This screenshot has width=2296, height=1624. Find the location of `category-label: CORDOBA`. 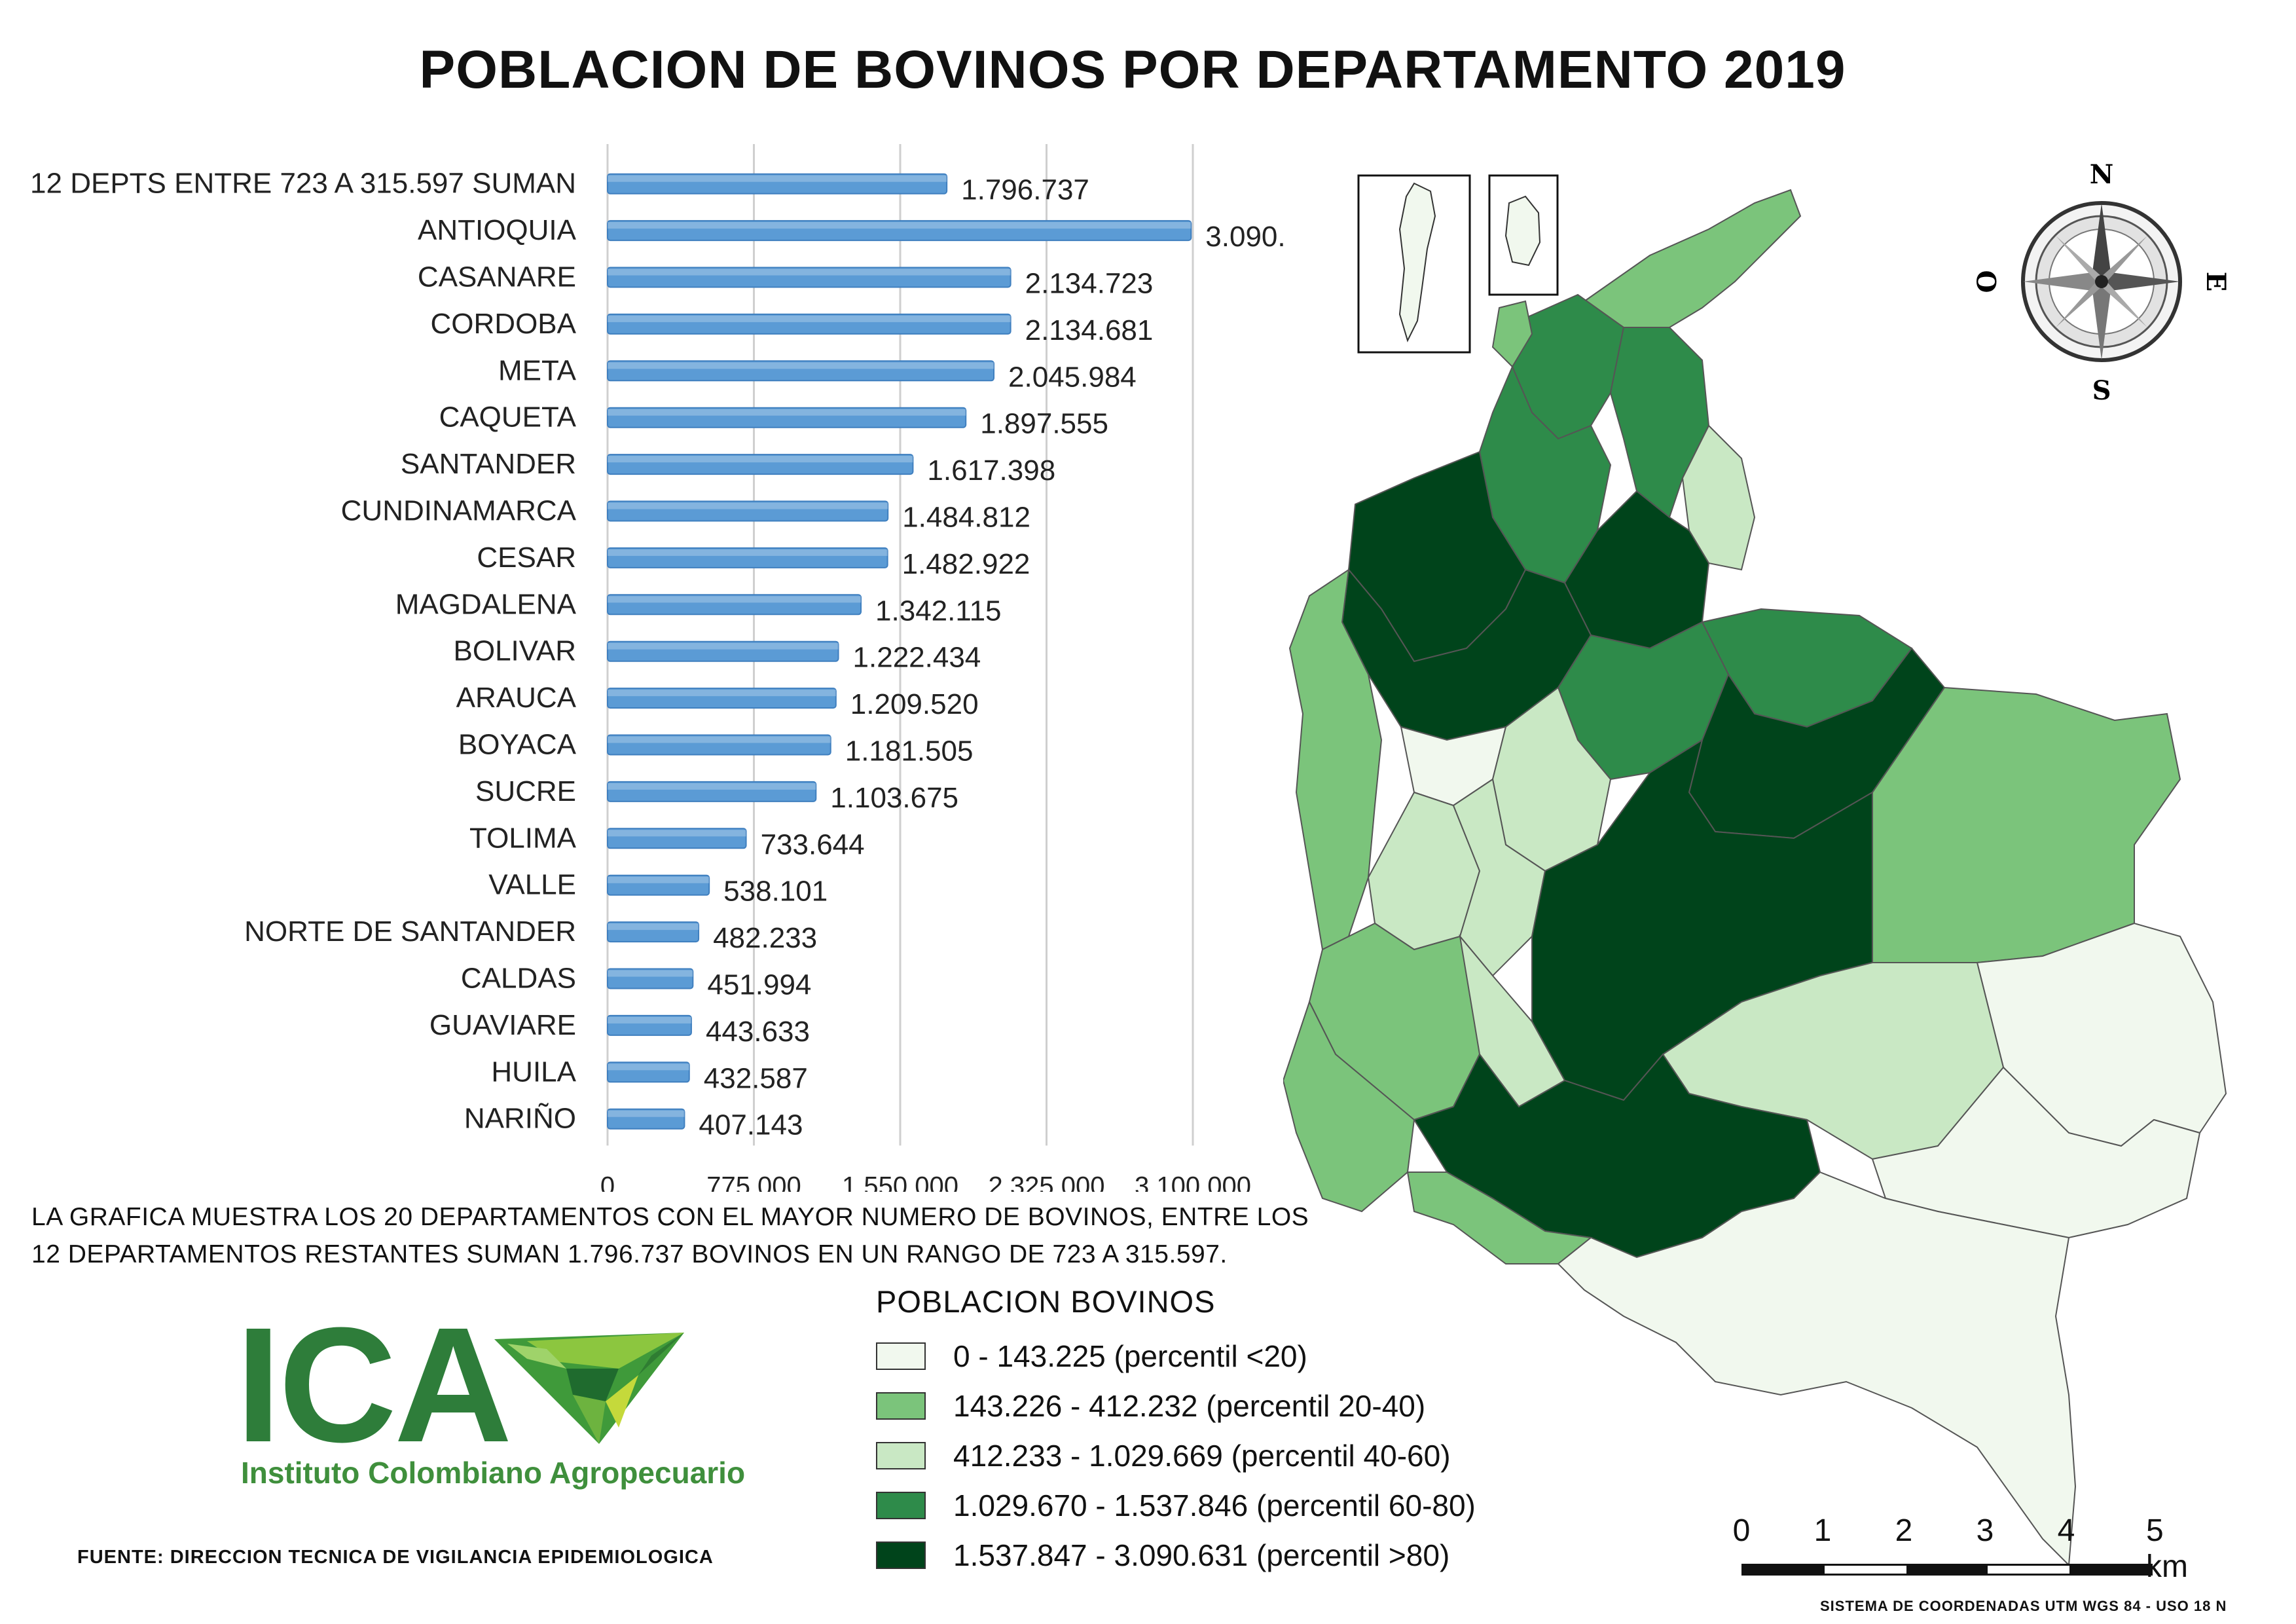

category-label: CORDOBA is located at coordinates (504, 324).